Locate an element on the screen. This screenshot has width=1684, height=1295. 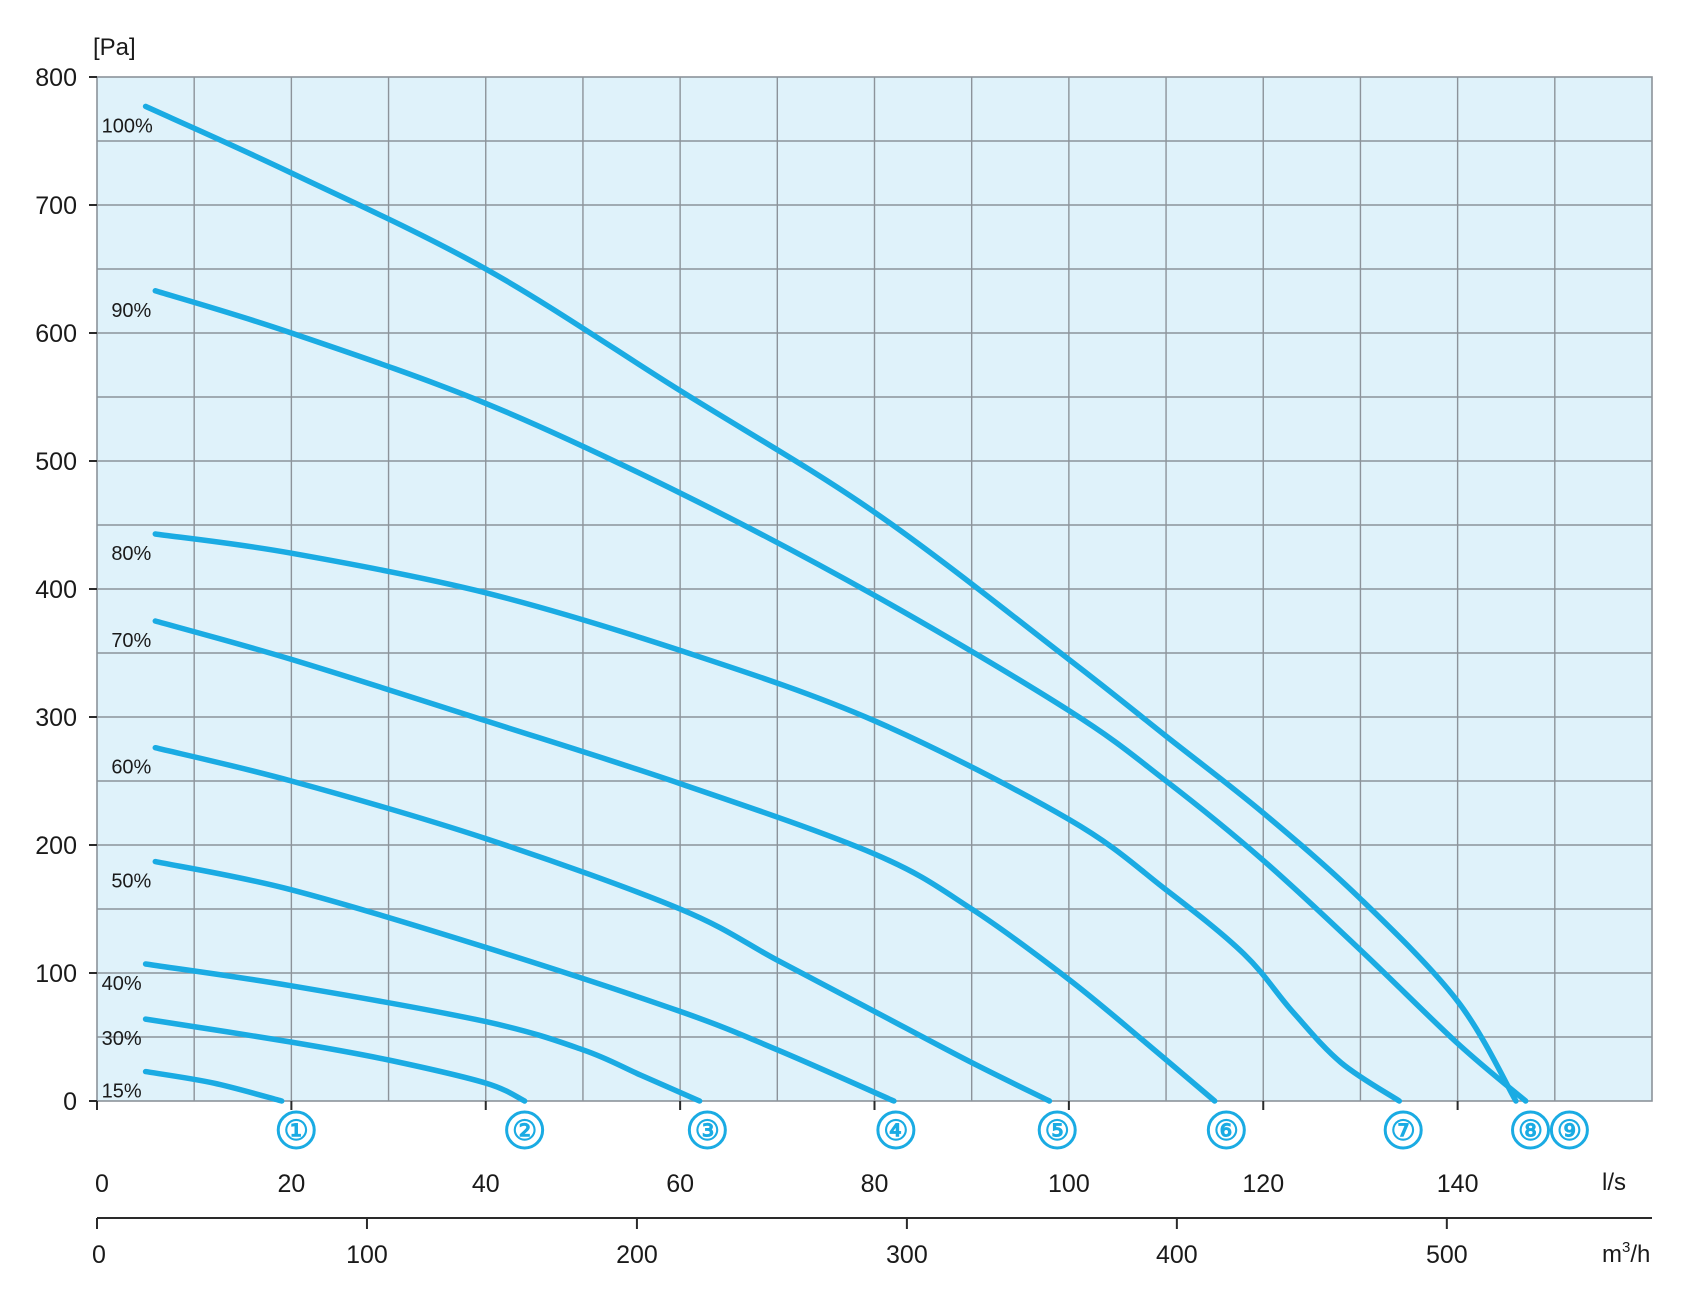
x-ls-tick-label: 120 is located at coordinates (1263, 1184).